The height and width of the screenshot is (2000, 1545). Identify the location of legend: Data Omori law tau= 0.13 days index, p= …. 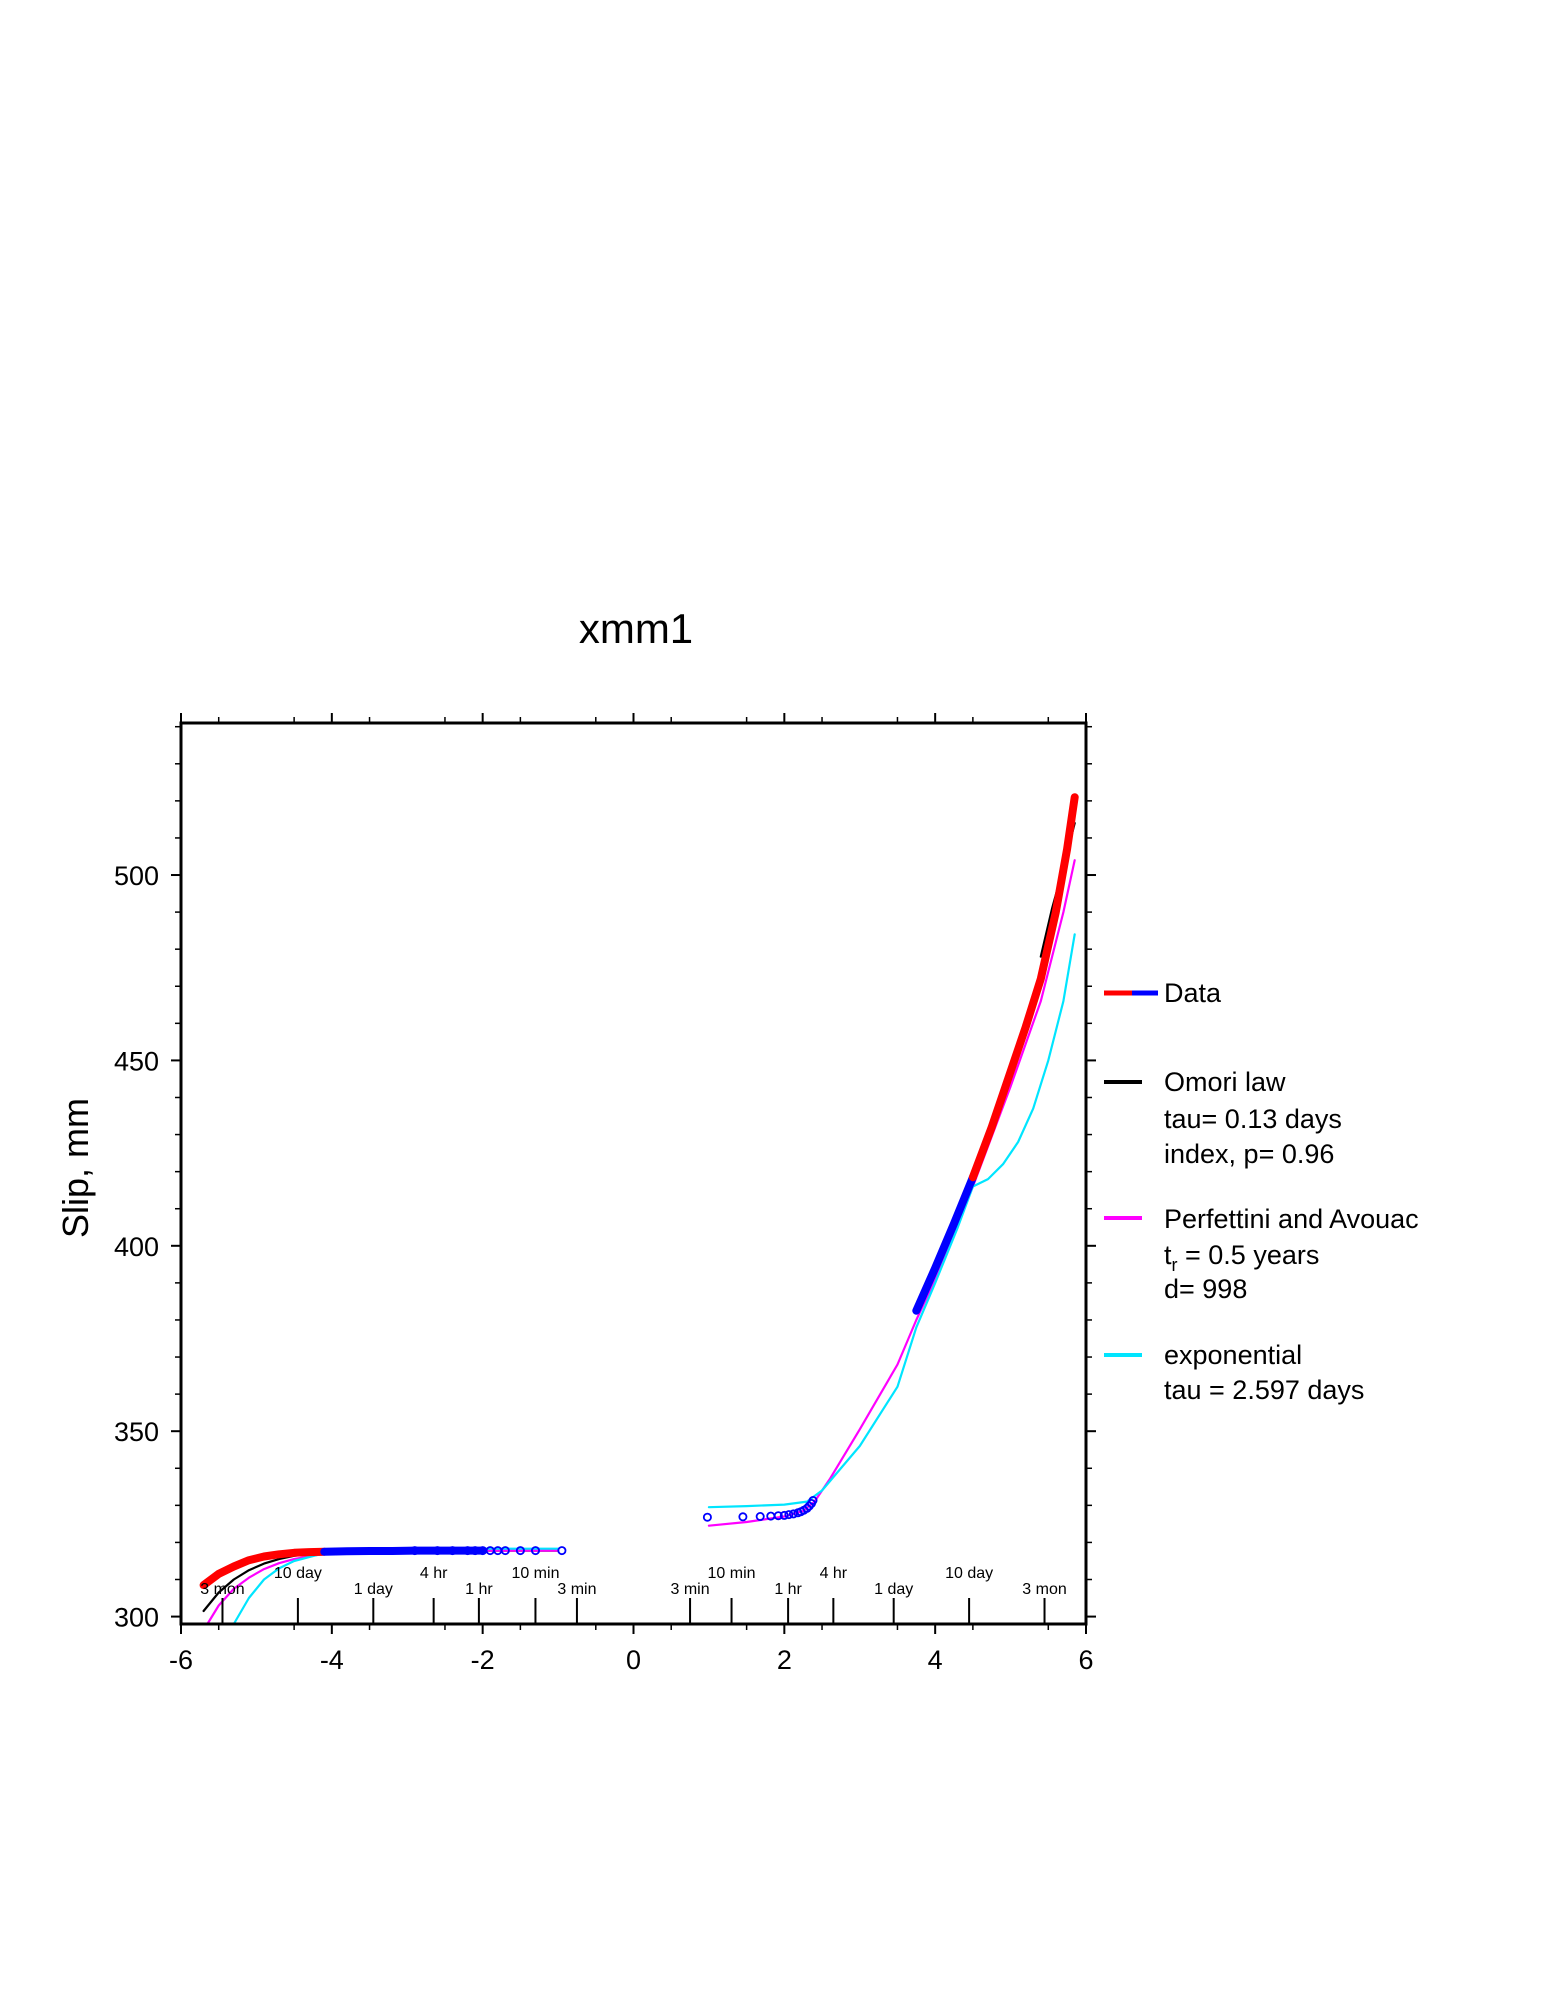
(1261, 1191).